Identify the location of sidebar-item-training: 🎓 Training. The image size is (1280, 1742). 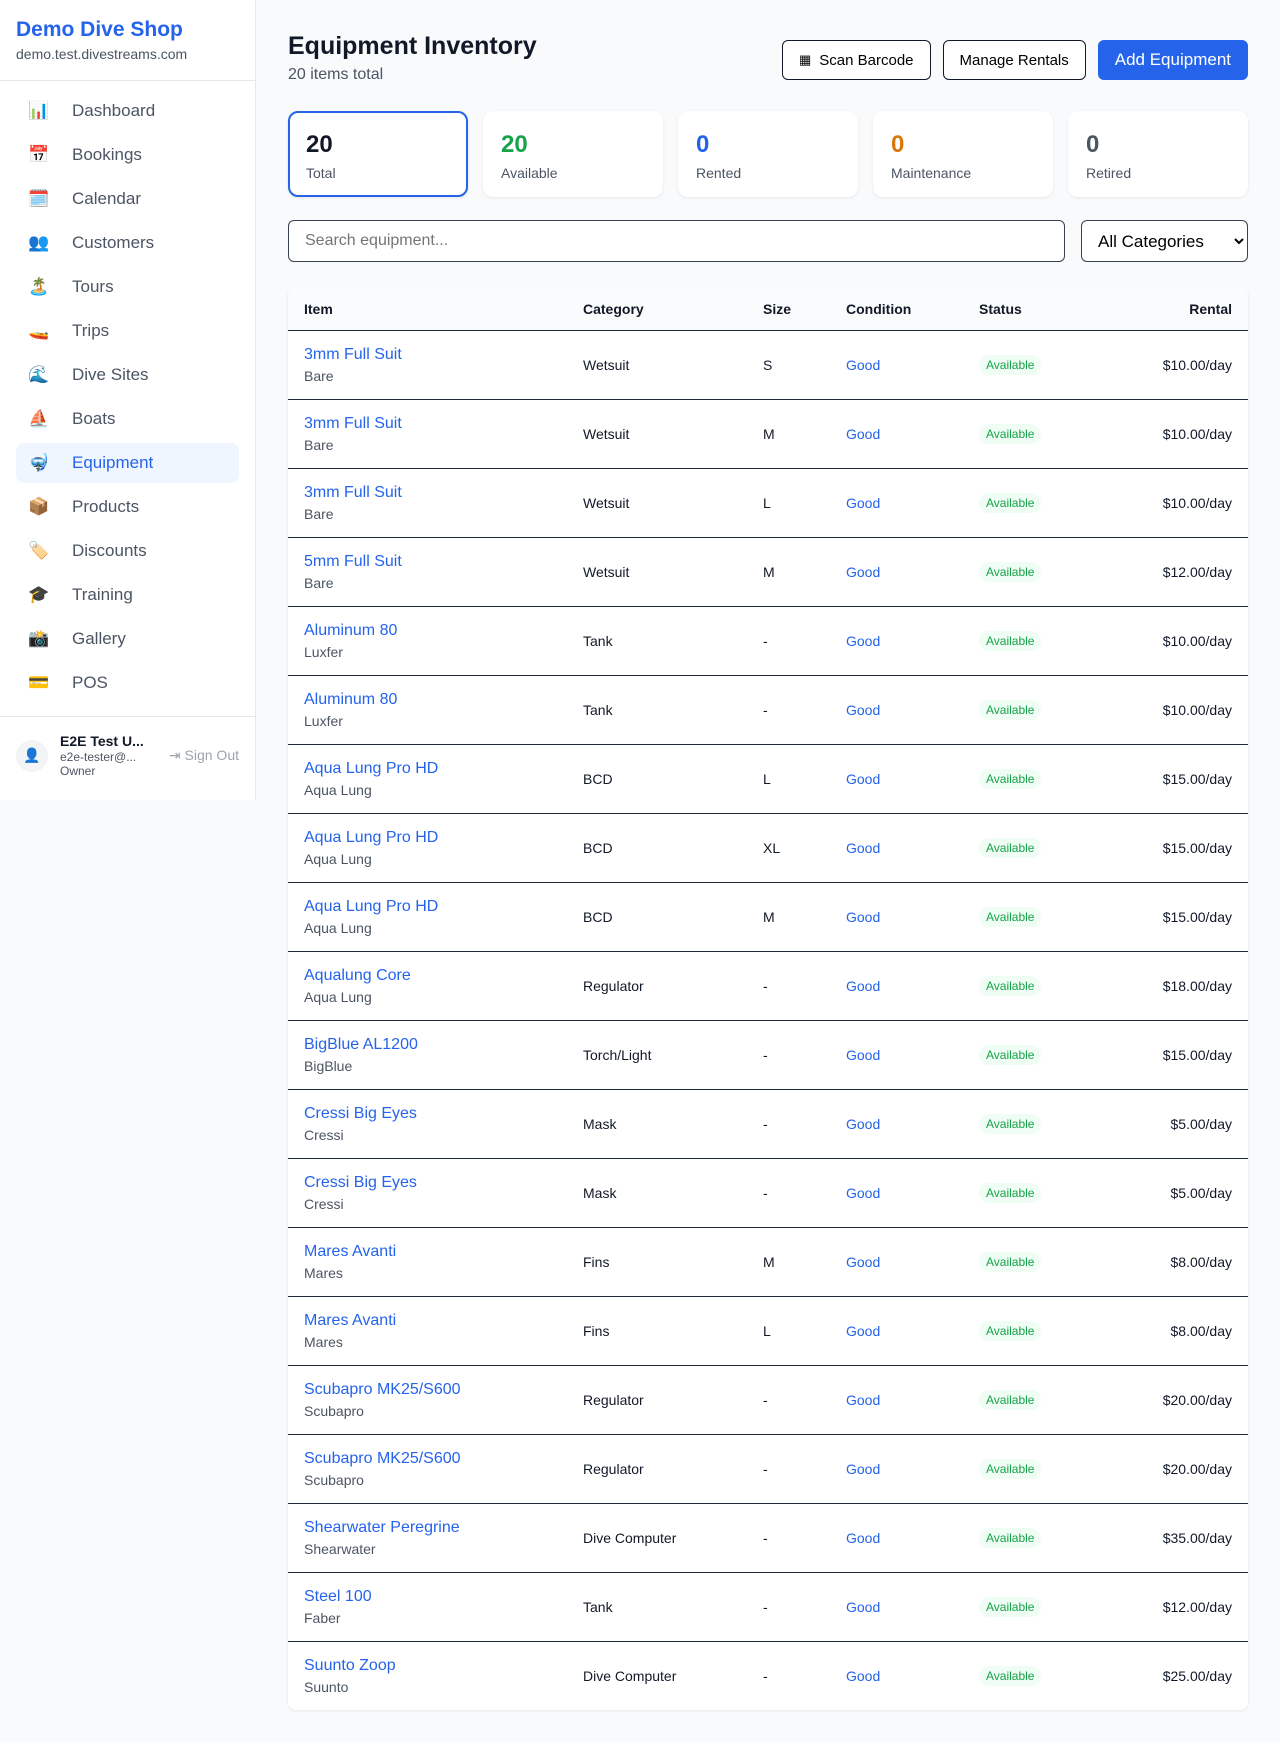
(127, 595).